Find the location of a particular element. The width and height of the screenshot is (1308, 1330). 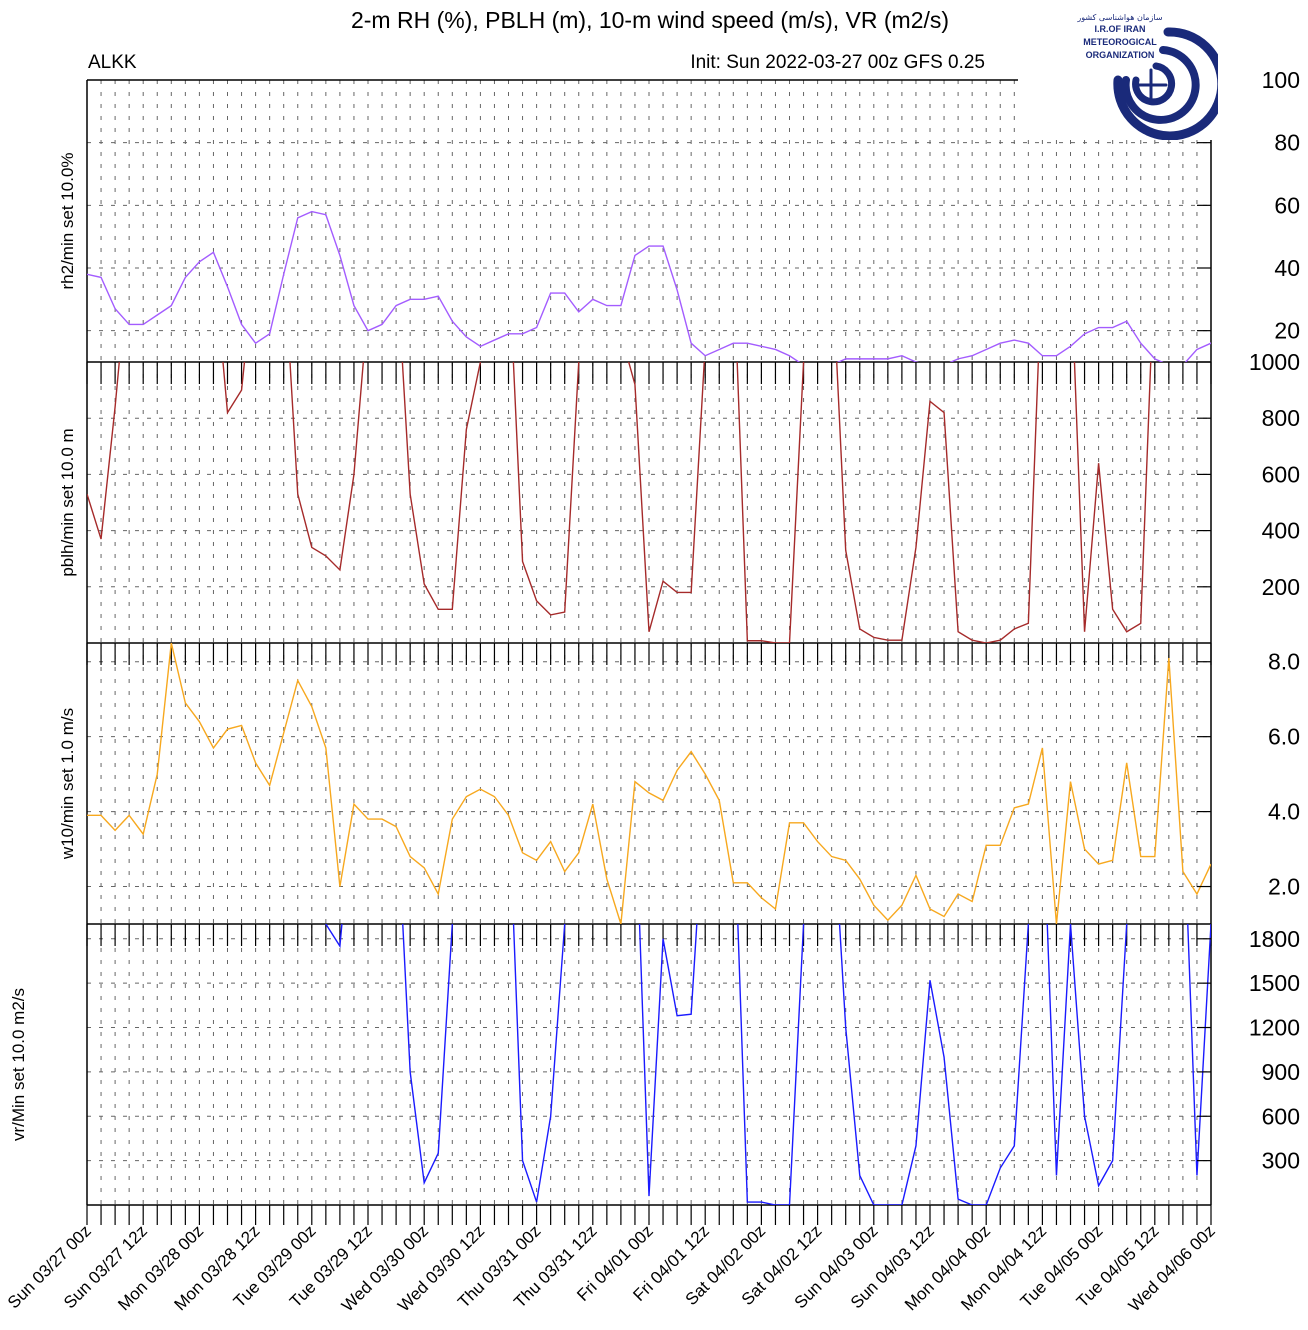

vr-y-tick-label: 300 is located at coordinates (1281, 1161).